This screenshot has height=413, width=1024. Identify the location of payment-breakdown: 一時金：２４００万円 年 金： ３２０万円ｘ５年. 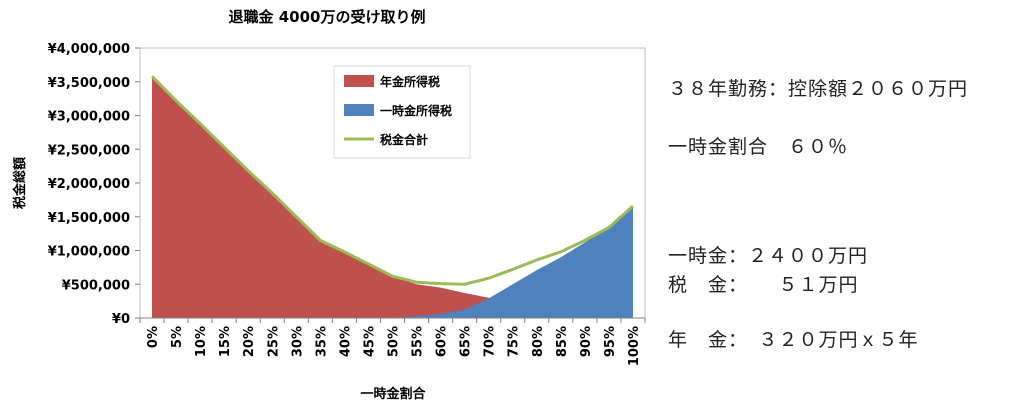
(793, 284).